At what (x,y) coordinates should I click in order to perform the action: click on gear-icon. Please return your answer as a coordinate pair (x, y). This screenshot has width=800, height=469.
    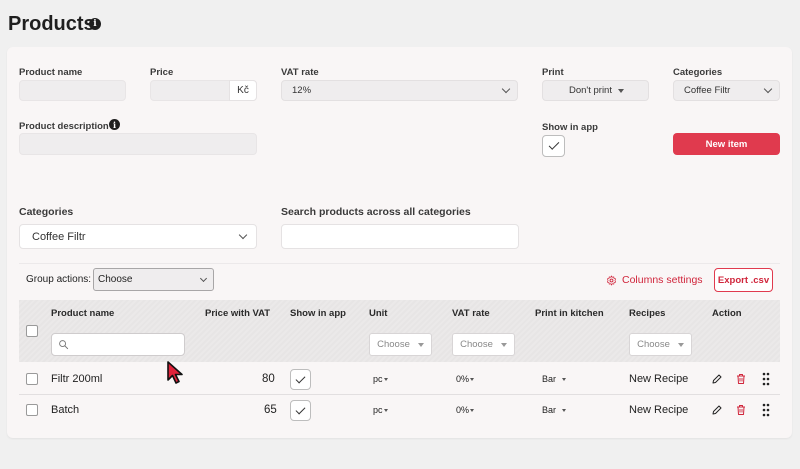
    Looking at the image, I should click on (611, 280).